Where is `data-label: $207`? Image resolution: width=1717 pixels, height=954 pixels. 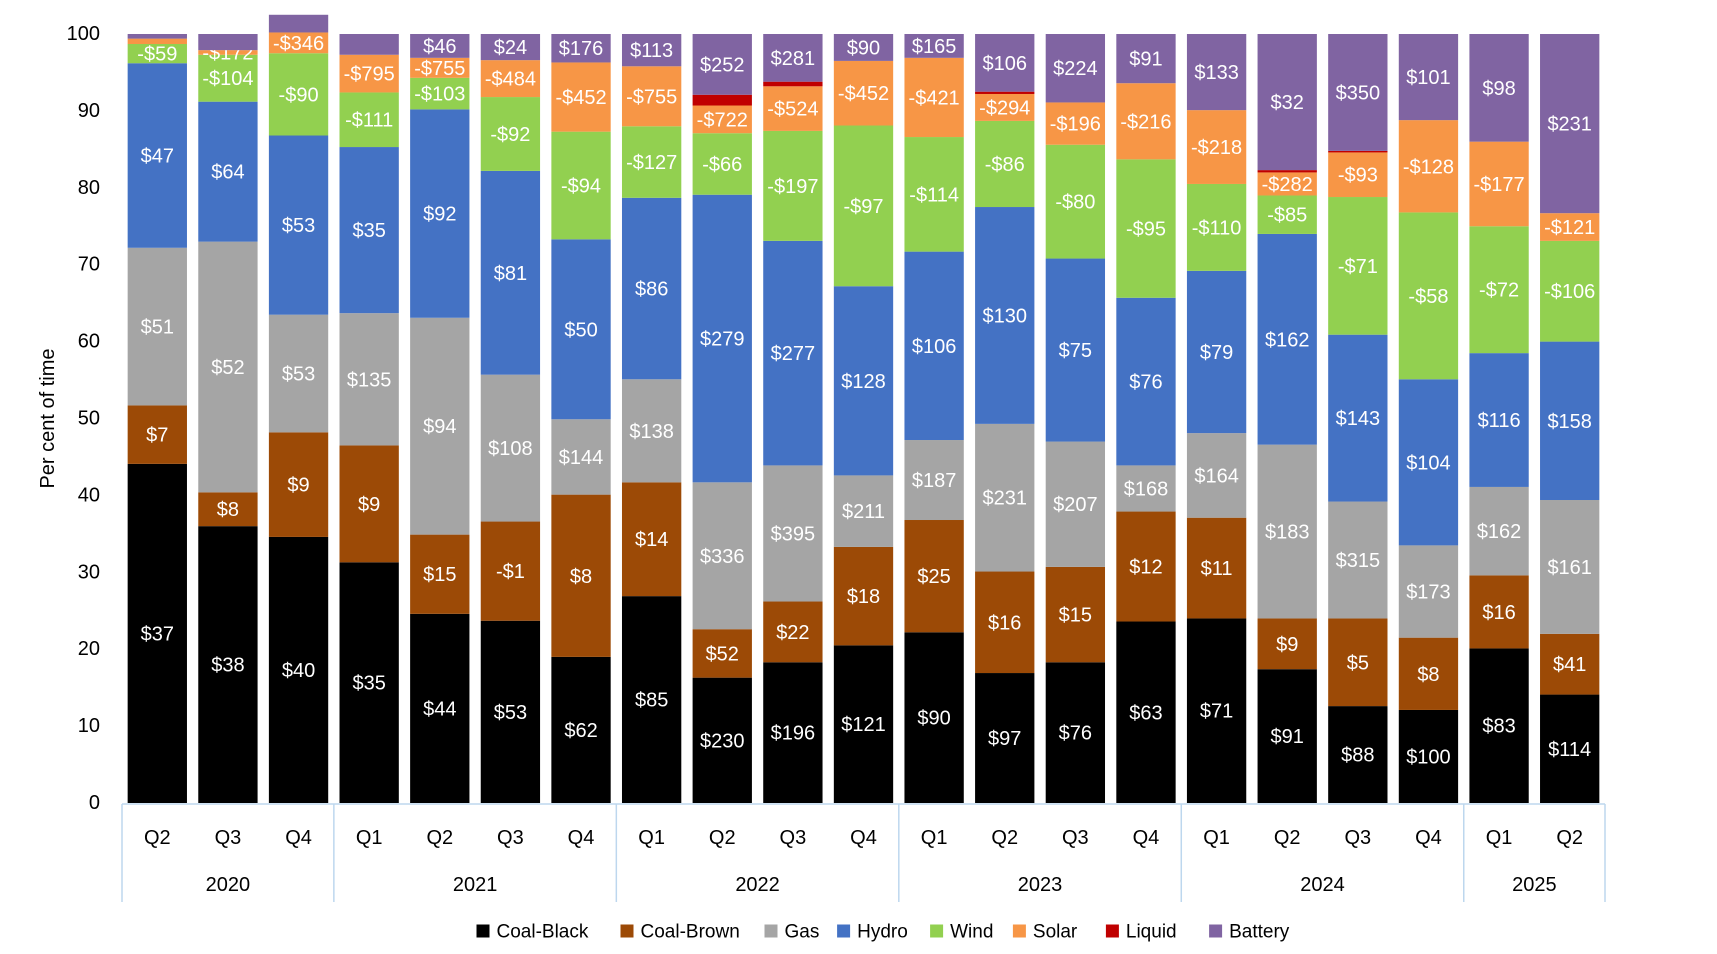 data-label: $207 is located at coordinates (1075, 505).